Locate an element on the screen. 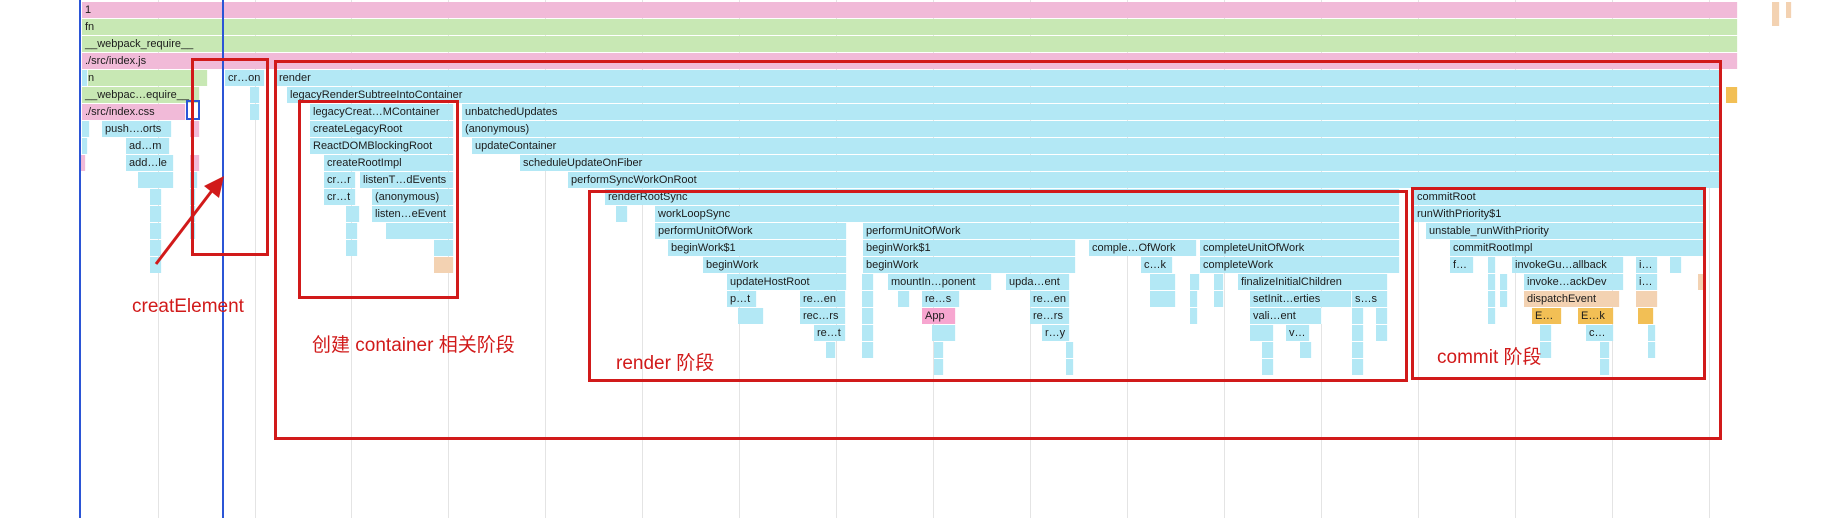 The width and height of the screenshot is (1825, 518). call-frame: commitRoot is located at coordinates (1560, 197).